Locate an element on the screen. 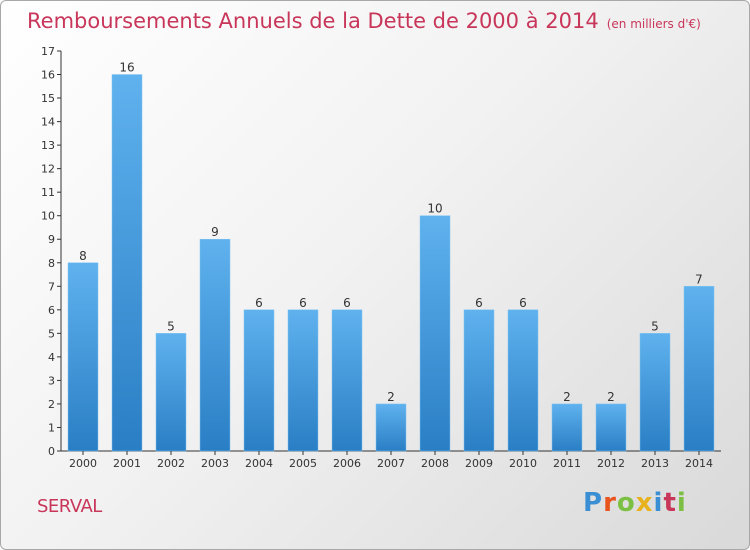 Image resolution: width=750 pixels, height=550 pixels. x-tick-label: 2011 is located at coordinates (567, 463).